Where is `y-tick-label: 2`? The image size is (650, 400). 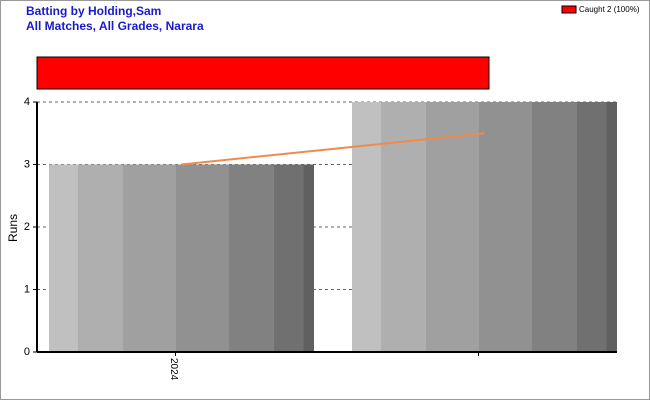
y-tick-label: 2 is located at coordinates (27, 227).